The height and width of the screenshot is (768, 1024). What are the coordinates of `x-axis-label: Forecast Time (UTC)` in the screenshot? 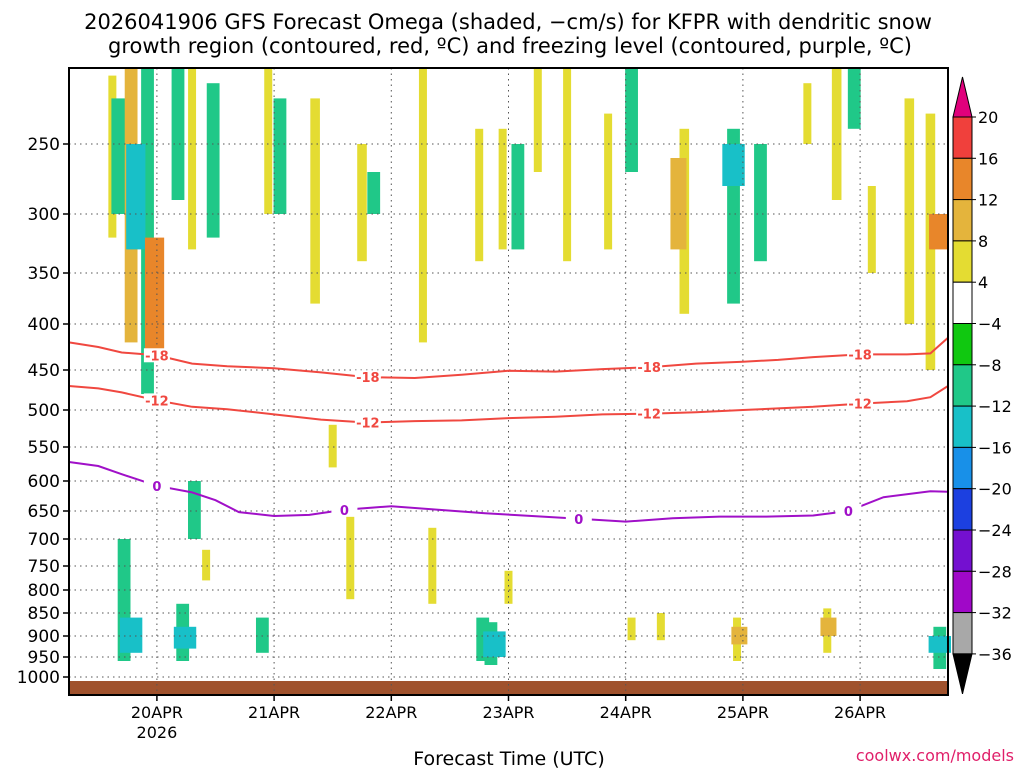 It's located at (508, 758).